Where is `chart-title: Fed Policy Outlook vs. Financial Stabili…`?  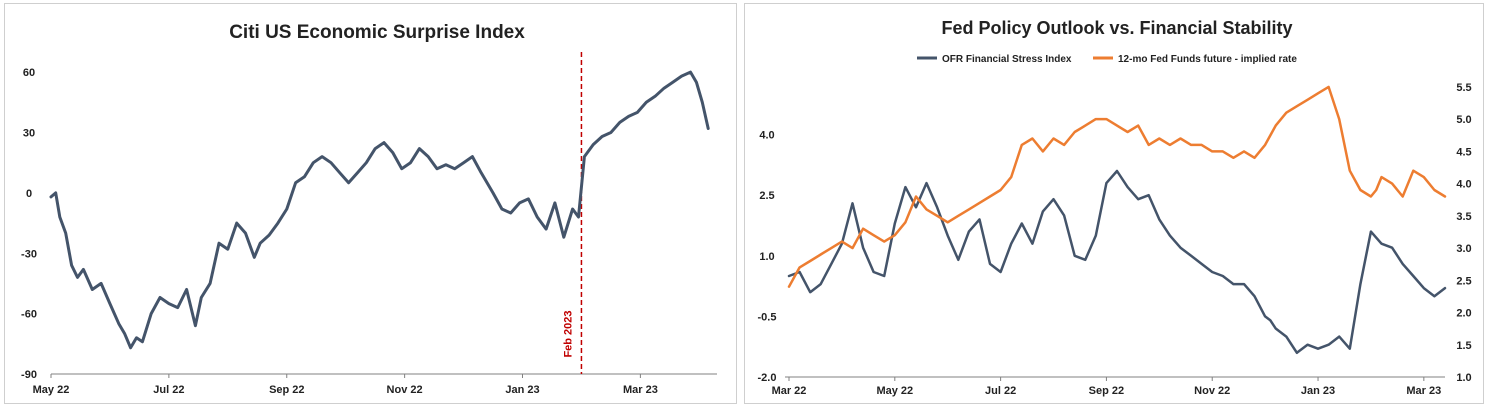 chart-title: Fed Policy Outlook vs. Financial Stabili… is located at coordinates (1116, 28).